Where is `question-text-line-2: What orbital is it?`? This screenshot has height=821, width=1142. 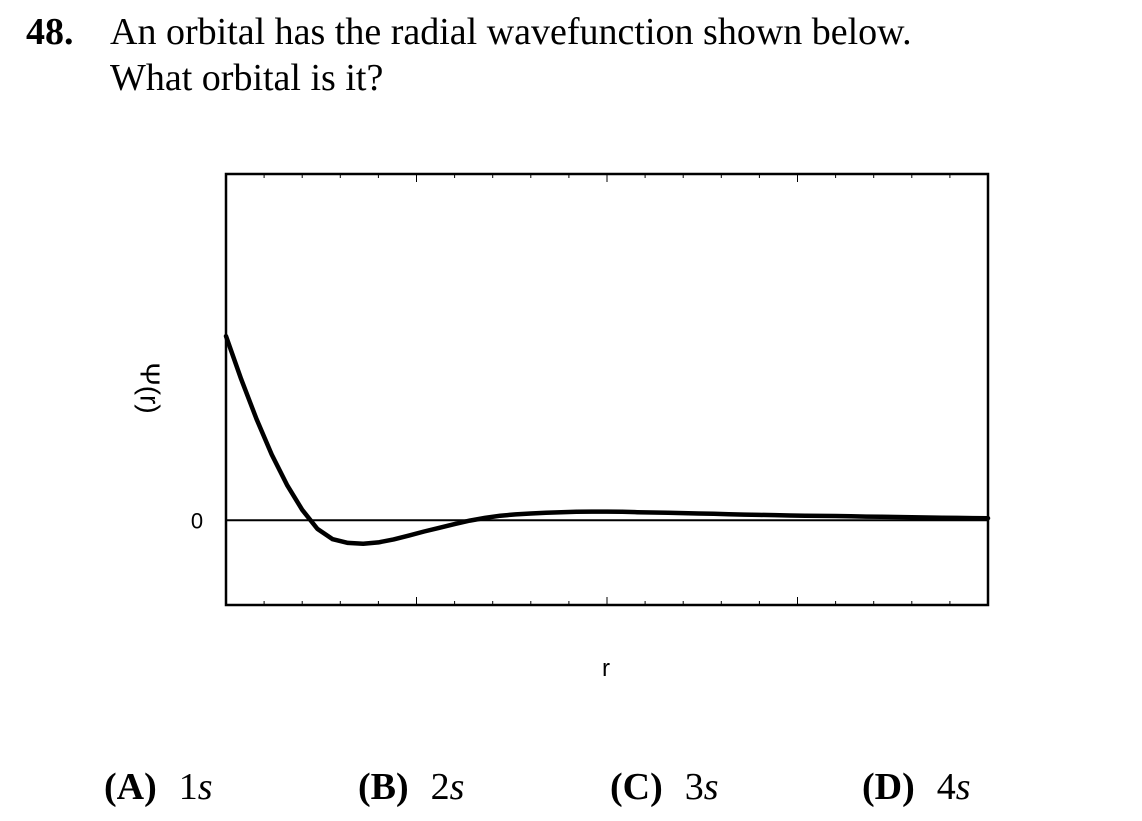 question-text-line-2: What orbital is it? is located at coordinates (247, 78).